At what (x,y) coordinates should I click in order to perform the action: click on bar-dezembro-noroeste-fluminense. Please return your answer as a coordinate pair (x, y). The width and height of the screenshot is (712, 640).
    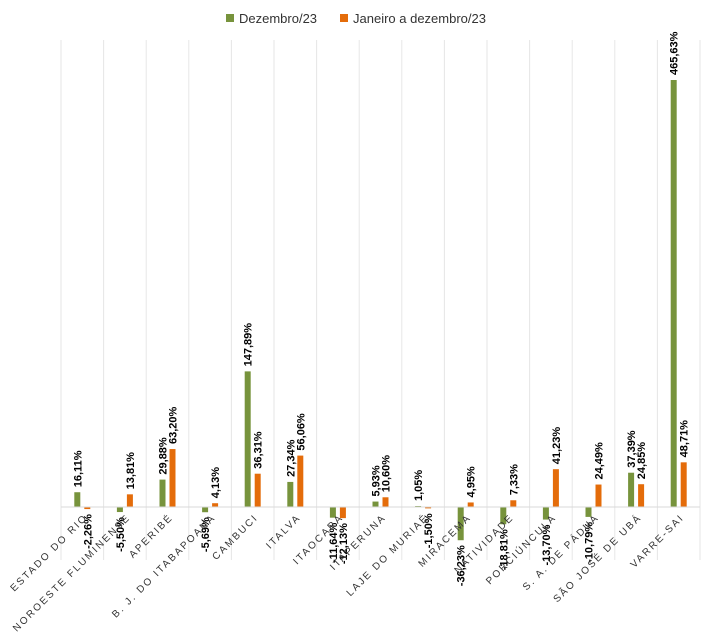
    Looking at the image, I should click on (119, 510).